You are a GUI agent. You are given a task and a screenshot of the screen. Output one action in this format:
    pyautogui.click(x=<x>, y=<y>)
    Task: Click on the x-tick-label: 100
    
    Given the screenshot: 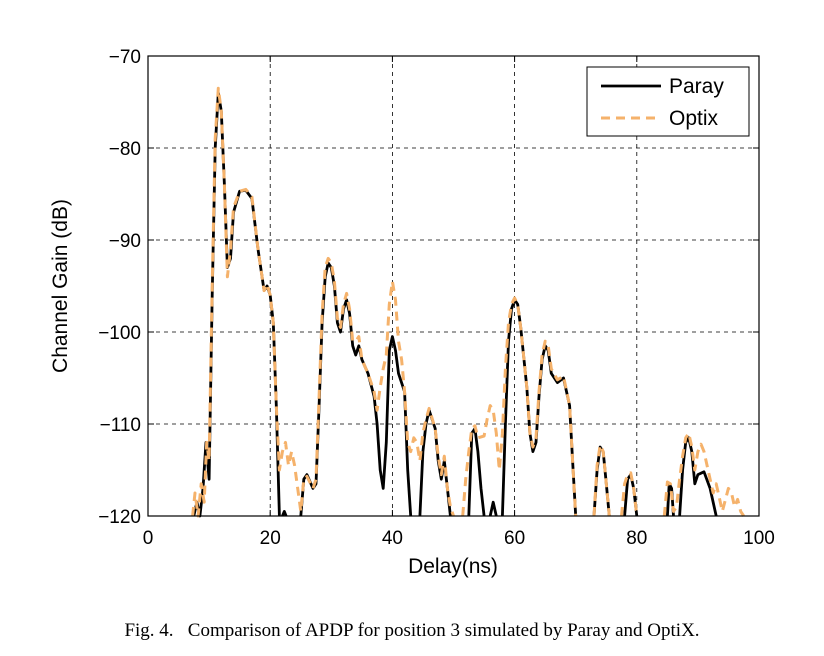 What is the action you would take?
    pyautogui.click(x=759, y=538)
    